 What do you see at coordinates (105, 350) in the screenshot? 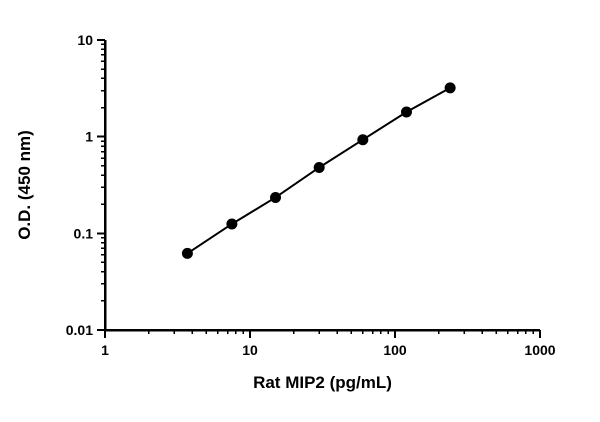
I see `x-axis-tick-label: 1` at bounding box center [105, 350].